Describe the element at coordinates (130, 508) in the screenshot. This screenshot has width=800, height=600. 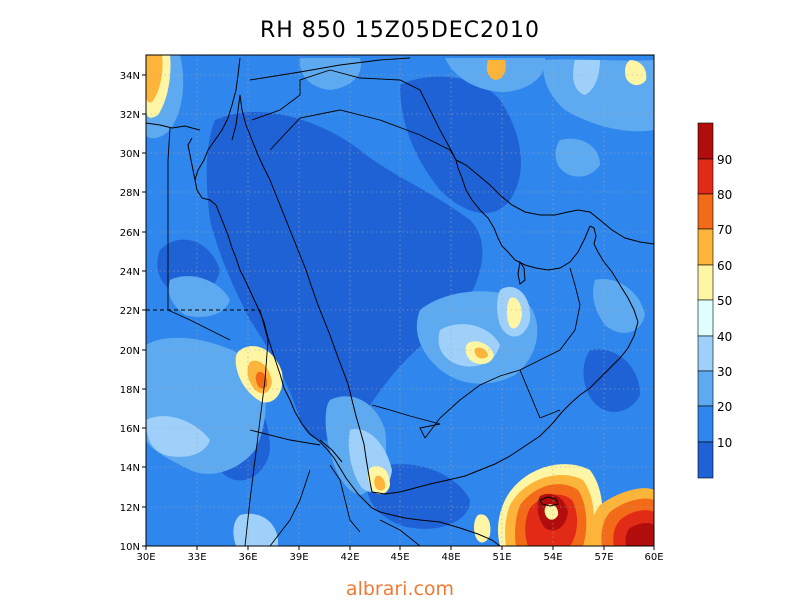
I see `lat-tick-label: 12N` at that location.